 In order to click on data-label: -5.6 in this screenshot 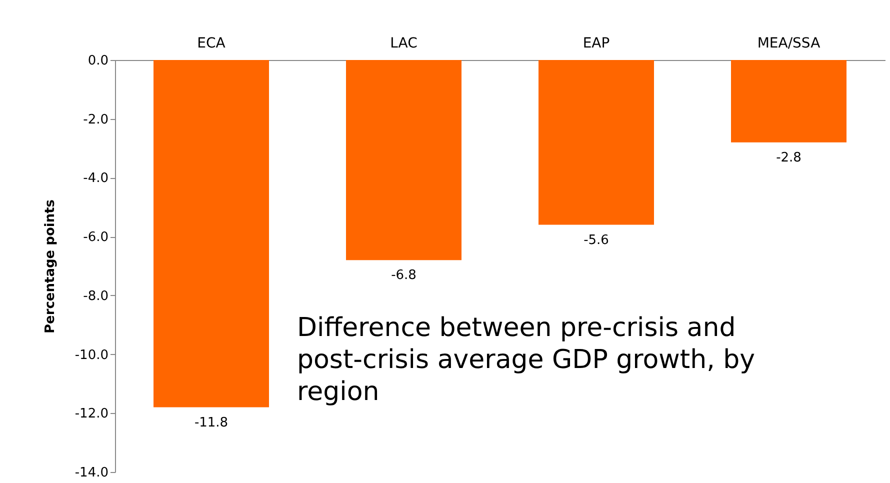, I will do `click(596, 240)`.